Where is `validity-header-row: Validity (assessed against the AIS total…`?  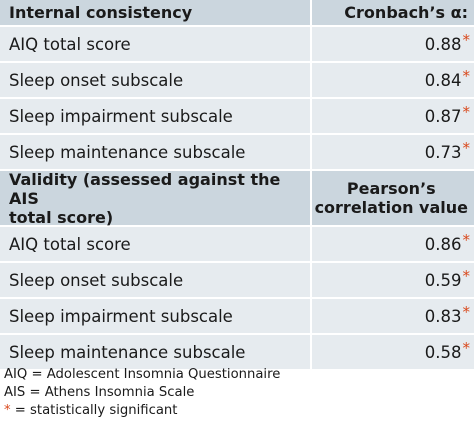
validity-header-row: Validity (assessed against the AIS total… is located at coordinates (237, 198).